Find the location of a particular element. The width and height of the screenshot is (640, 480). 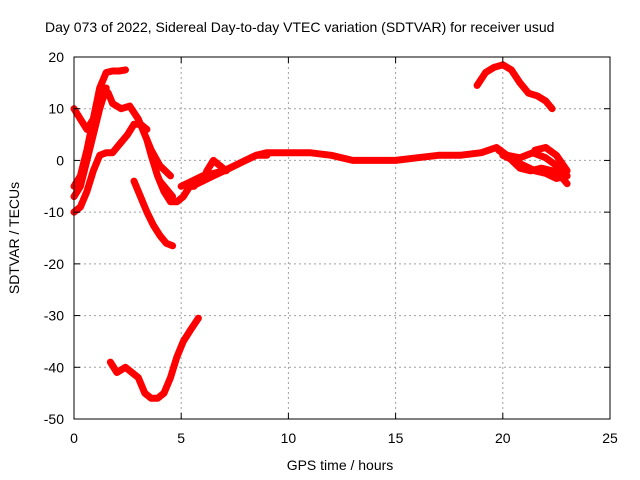

x-tick-label: 10 is located at coordinates (289, 438).